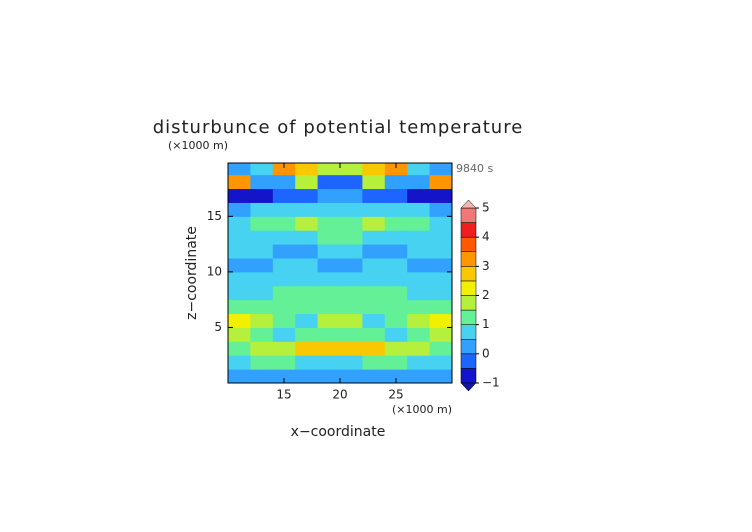 This screenshot has height=532, width=752. Describe the element at coordinates (486, 266) in the screenshot. I see `colorbar-tick-label: 3` at that location.